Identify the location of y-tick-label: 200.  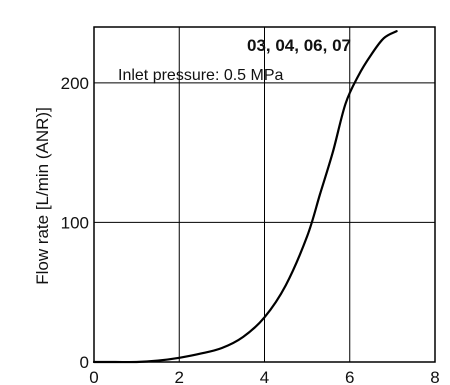
(75, 83).